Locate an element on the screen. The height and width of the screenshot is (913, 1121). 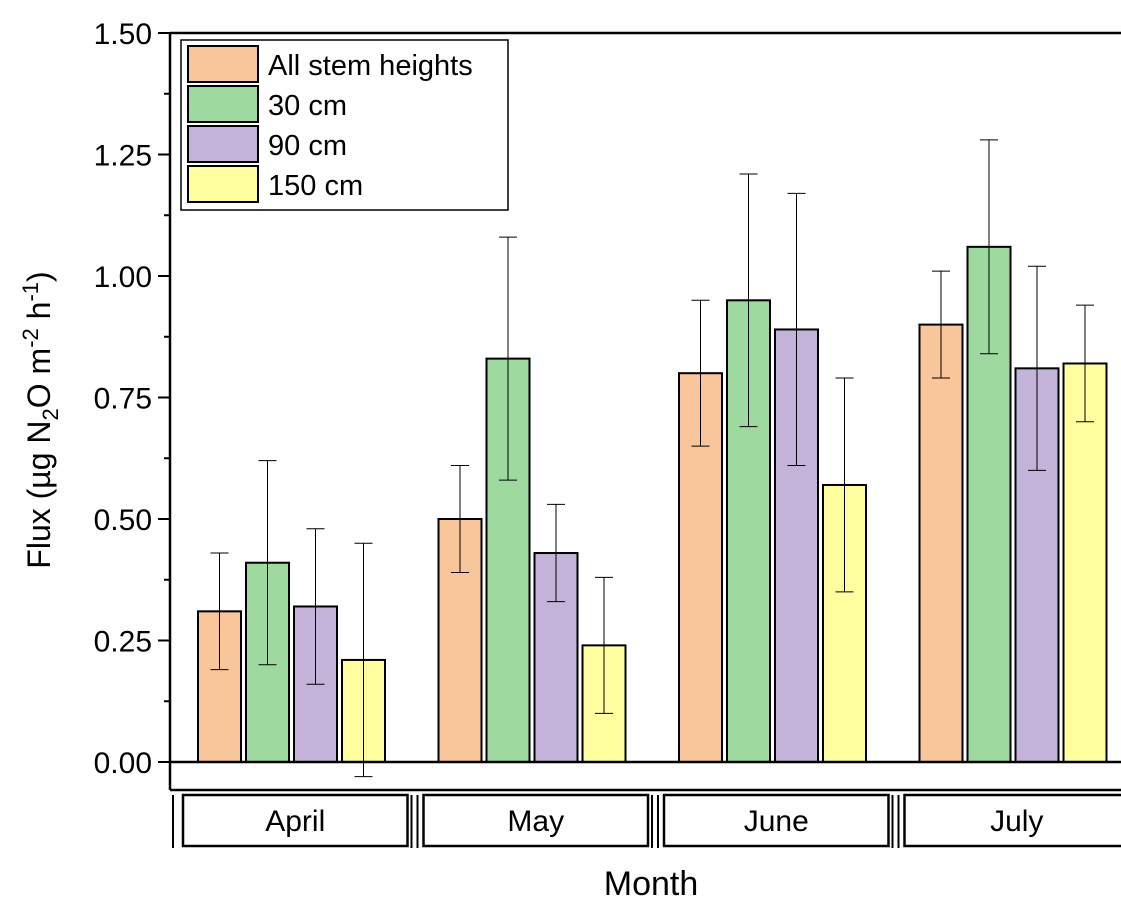
y-tick-label: 0.75 is located at coordinates (123, 399).